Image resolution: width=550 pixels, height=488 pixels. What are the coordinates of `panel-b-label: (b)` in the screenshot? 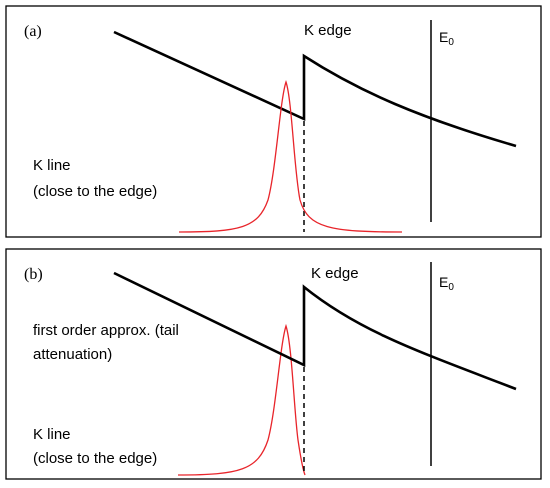 It's located at (33, 274).